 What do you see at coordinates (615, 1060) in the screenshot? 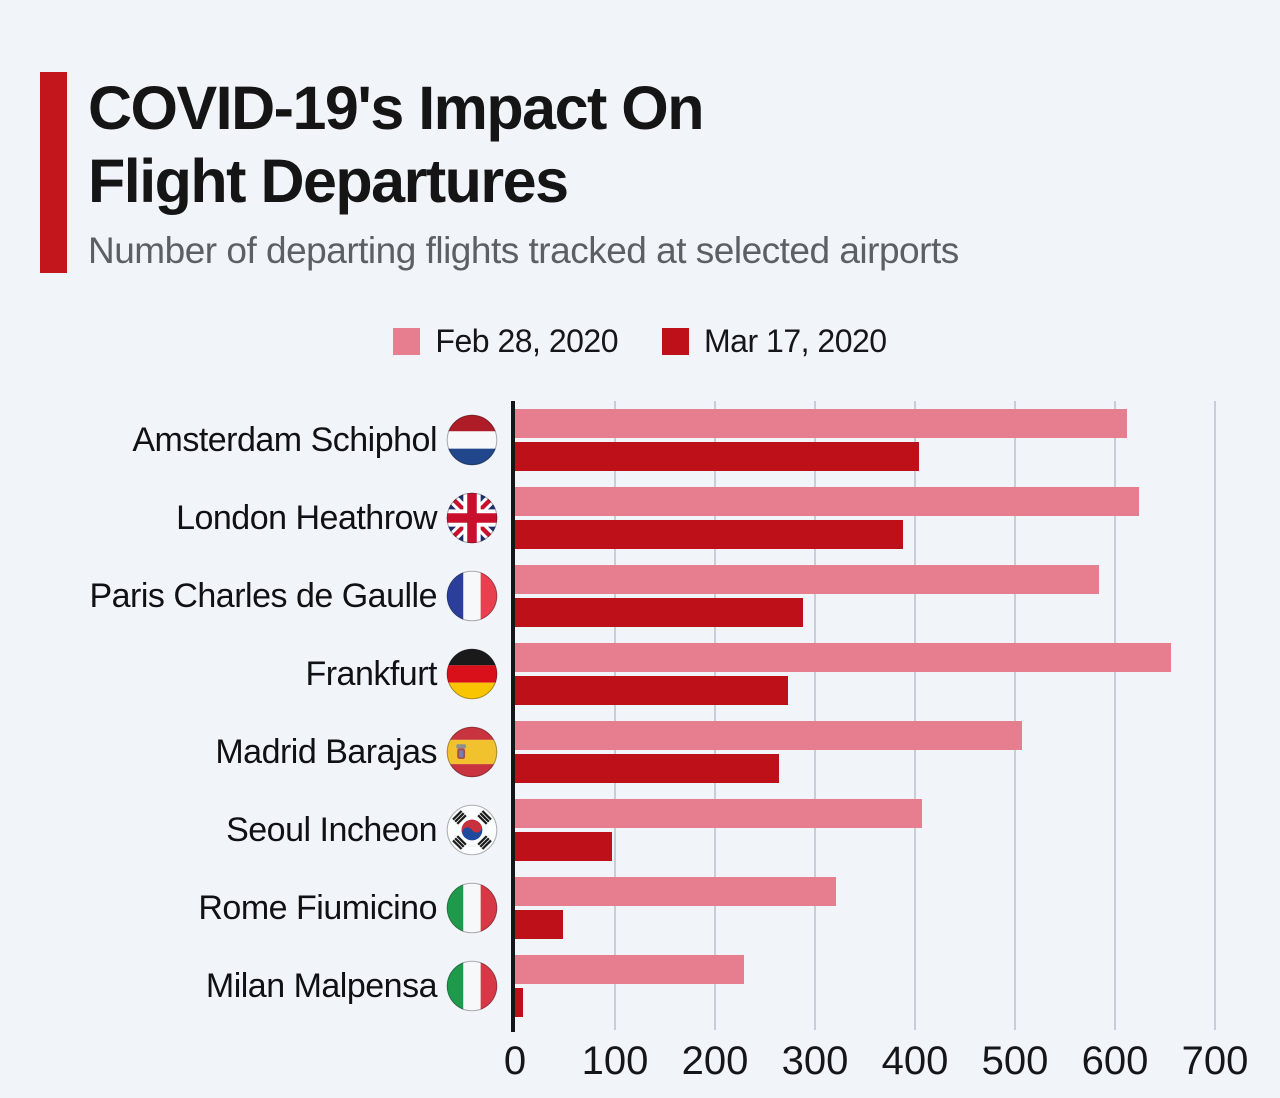
I see `x-tick-label: 100` at bounding box center [615, 1060].